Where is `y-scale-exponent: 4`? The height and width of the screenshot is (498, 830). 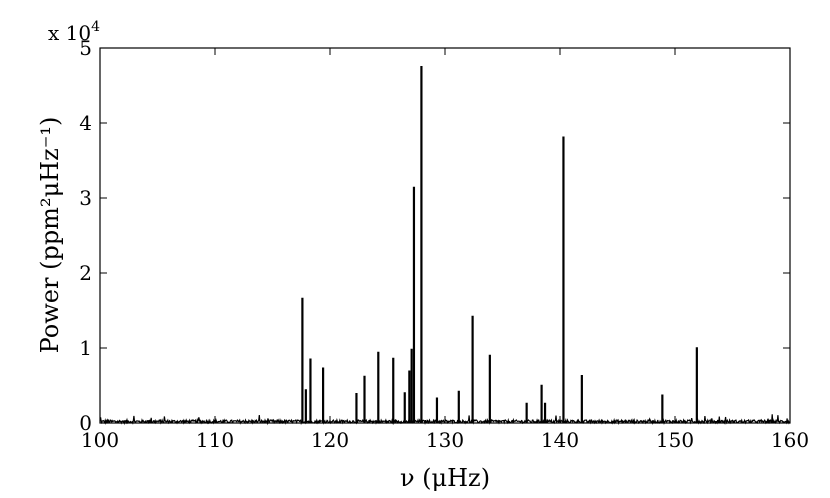 y-scale-exponent: 4 is located at coordinates (95, 27).